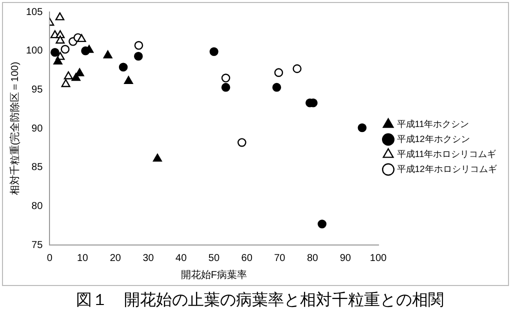 The image size is (520, 327). Describe the element at coordinates (38, 128) in the screenshot. I see `y-tick-label: 90` at that location.